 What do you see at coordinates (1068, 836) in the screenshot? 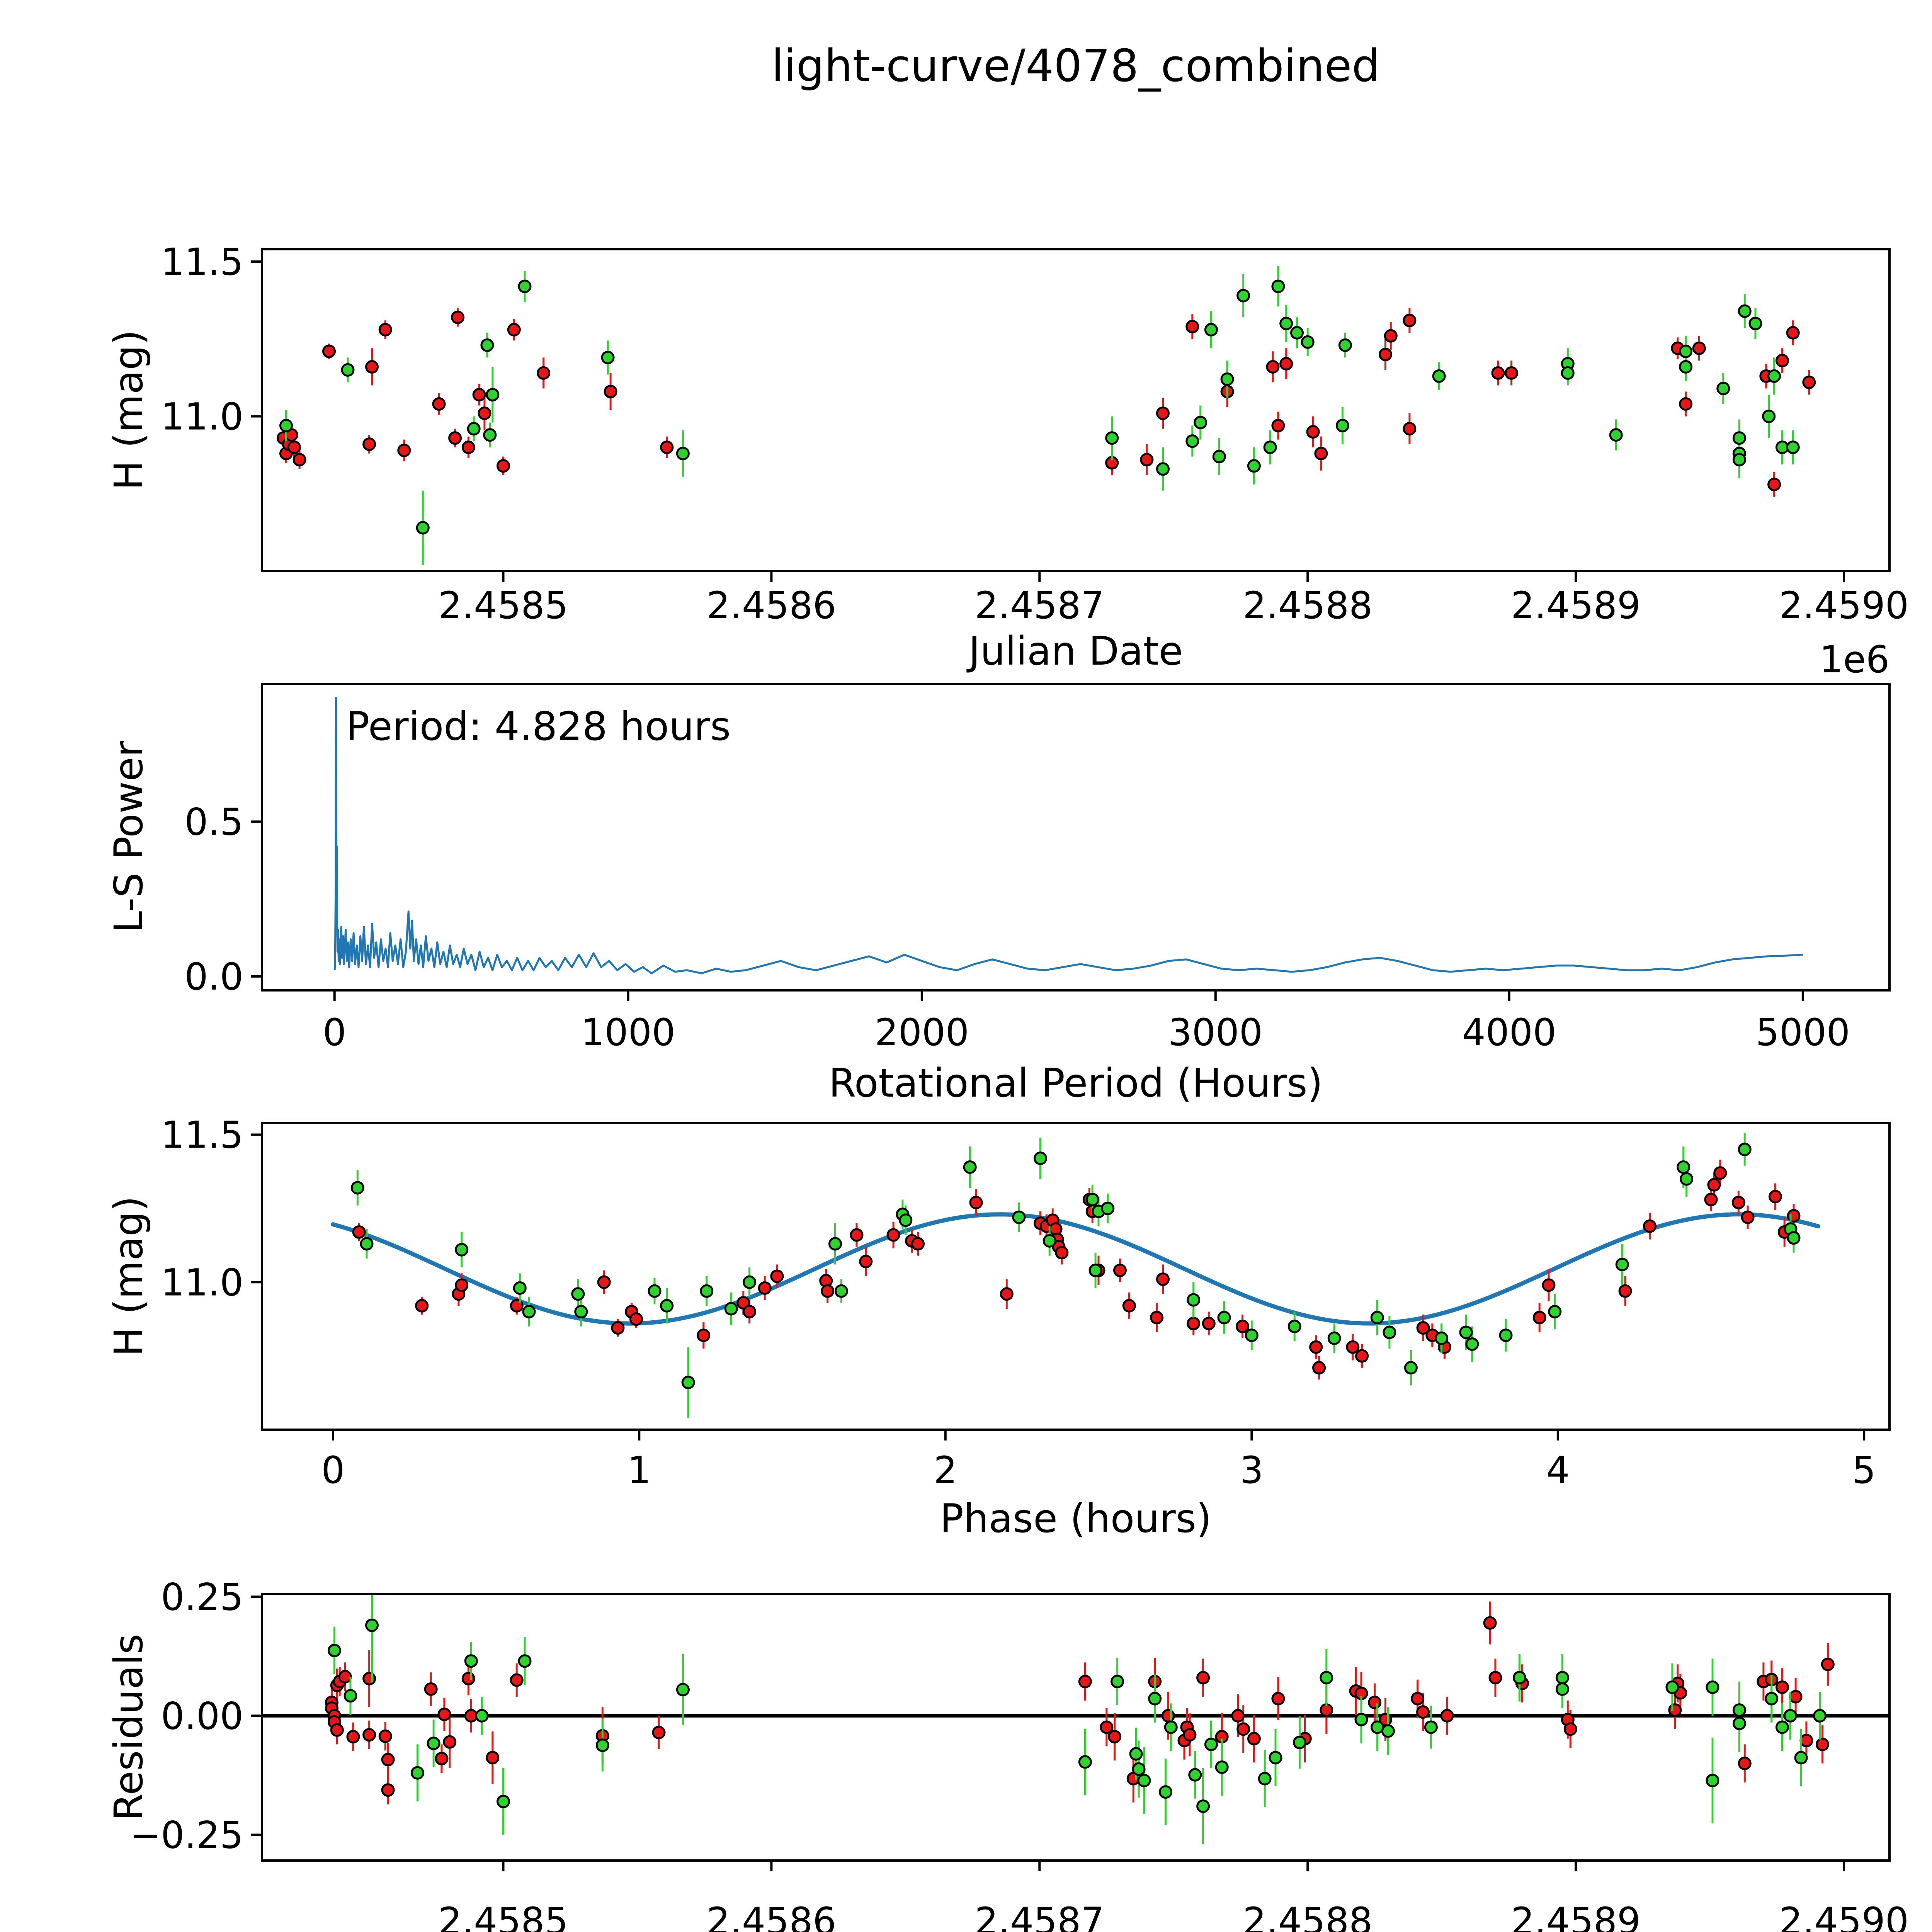
I see `periodogram-curve` at bounding box center [1068, 836].